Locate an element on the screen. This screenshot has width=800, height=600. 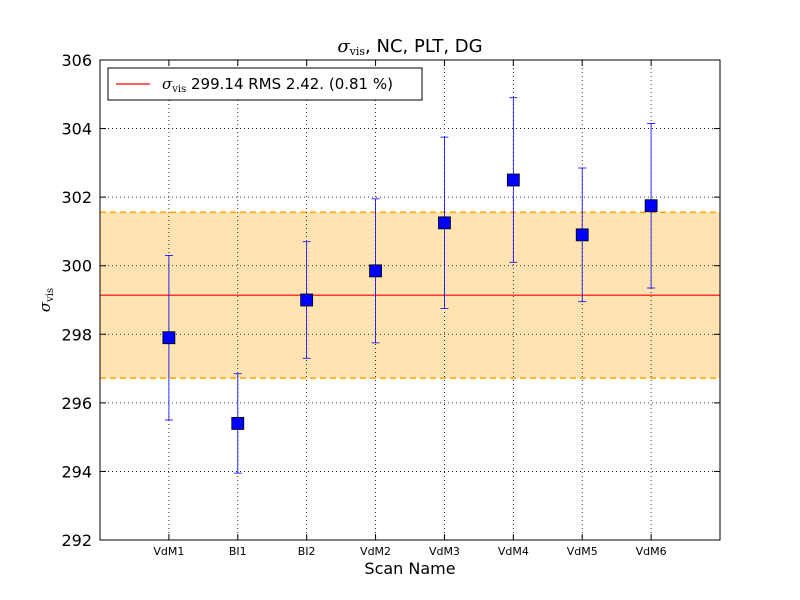
y-tick-label: 306 is located at coordinates (76, 60).